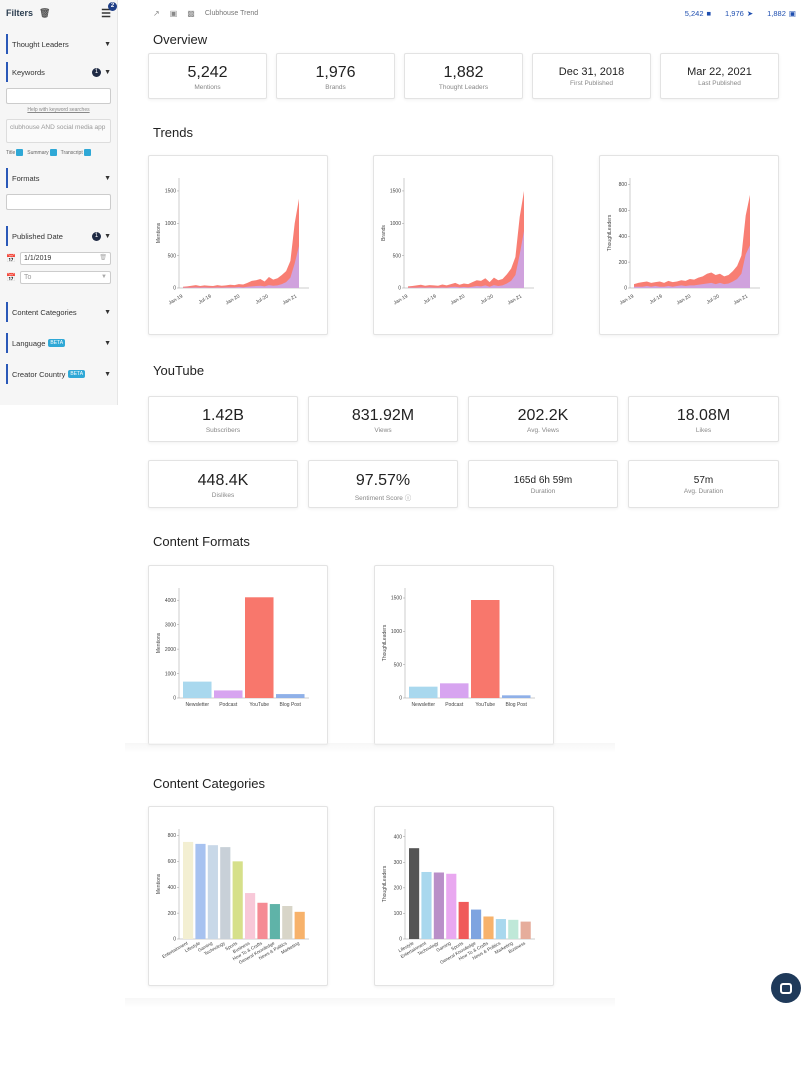 The height and width of the screenshot is (1080, 810). What do you see at coordinates (384, 233) in the screenshot?
I see `y-axis-label: Brands` at bounding box center [384, 233].